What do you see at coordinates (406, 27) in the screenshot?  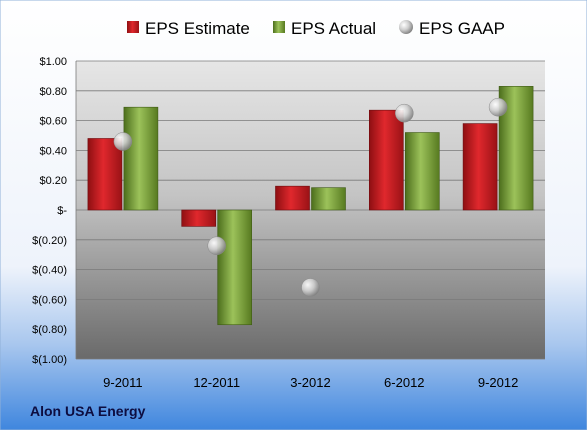 I see `legend-marker-gaap` at bounding box center [406, 27].